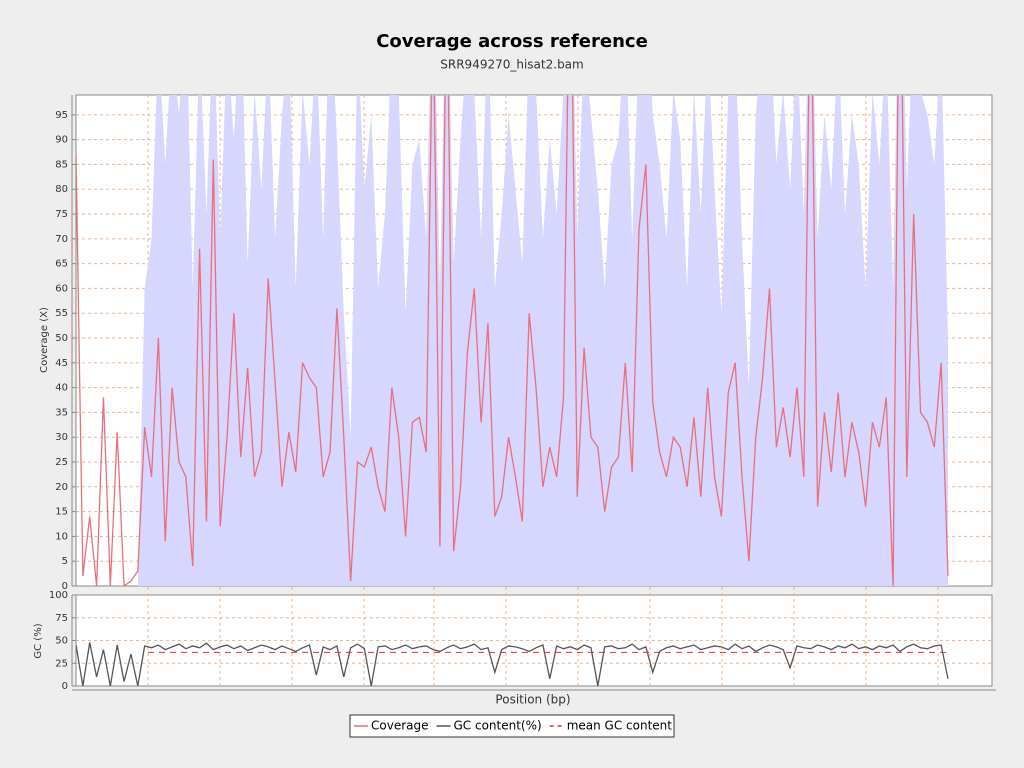 The width and height of the screenshot is (1024, 768). Describe the element at coordinates (498, 726) in the screenshot. I see `legend-label: GC content(%)` at that location.